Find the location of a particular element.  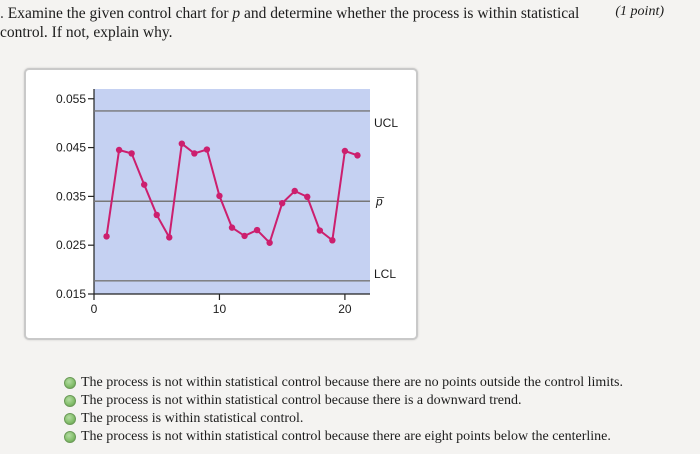

points-label: (1 point) is located at coordinates (639, 11).